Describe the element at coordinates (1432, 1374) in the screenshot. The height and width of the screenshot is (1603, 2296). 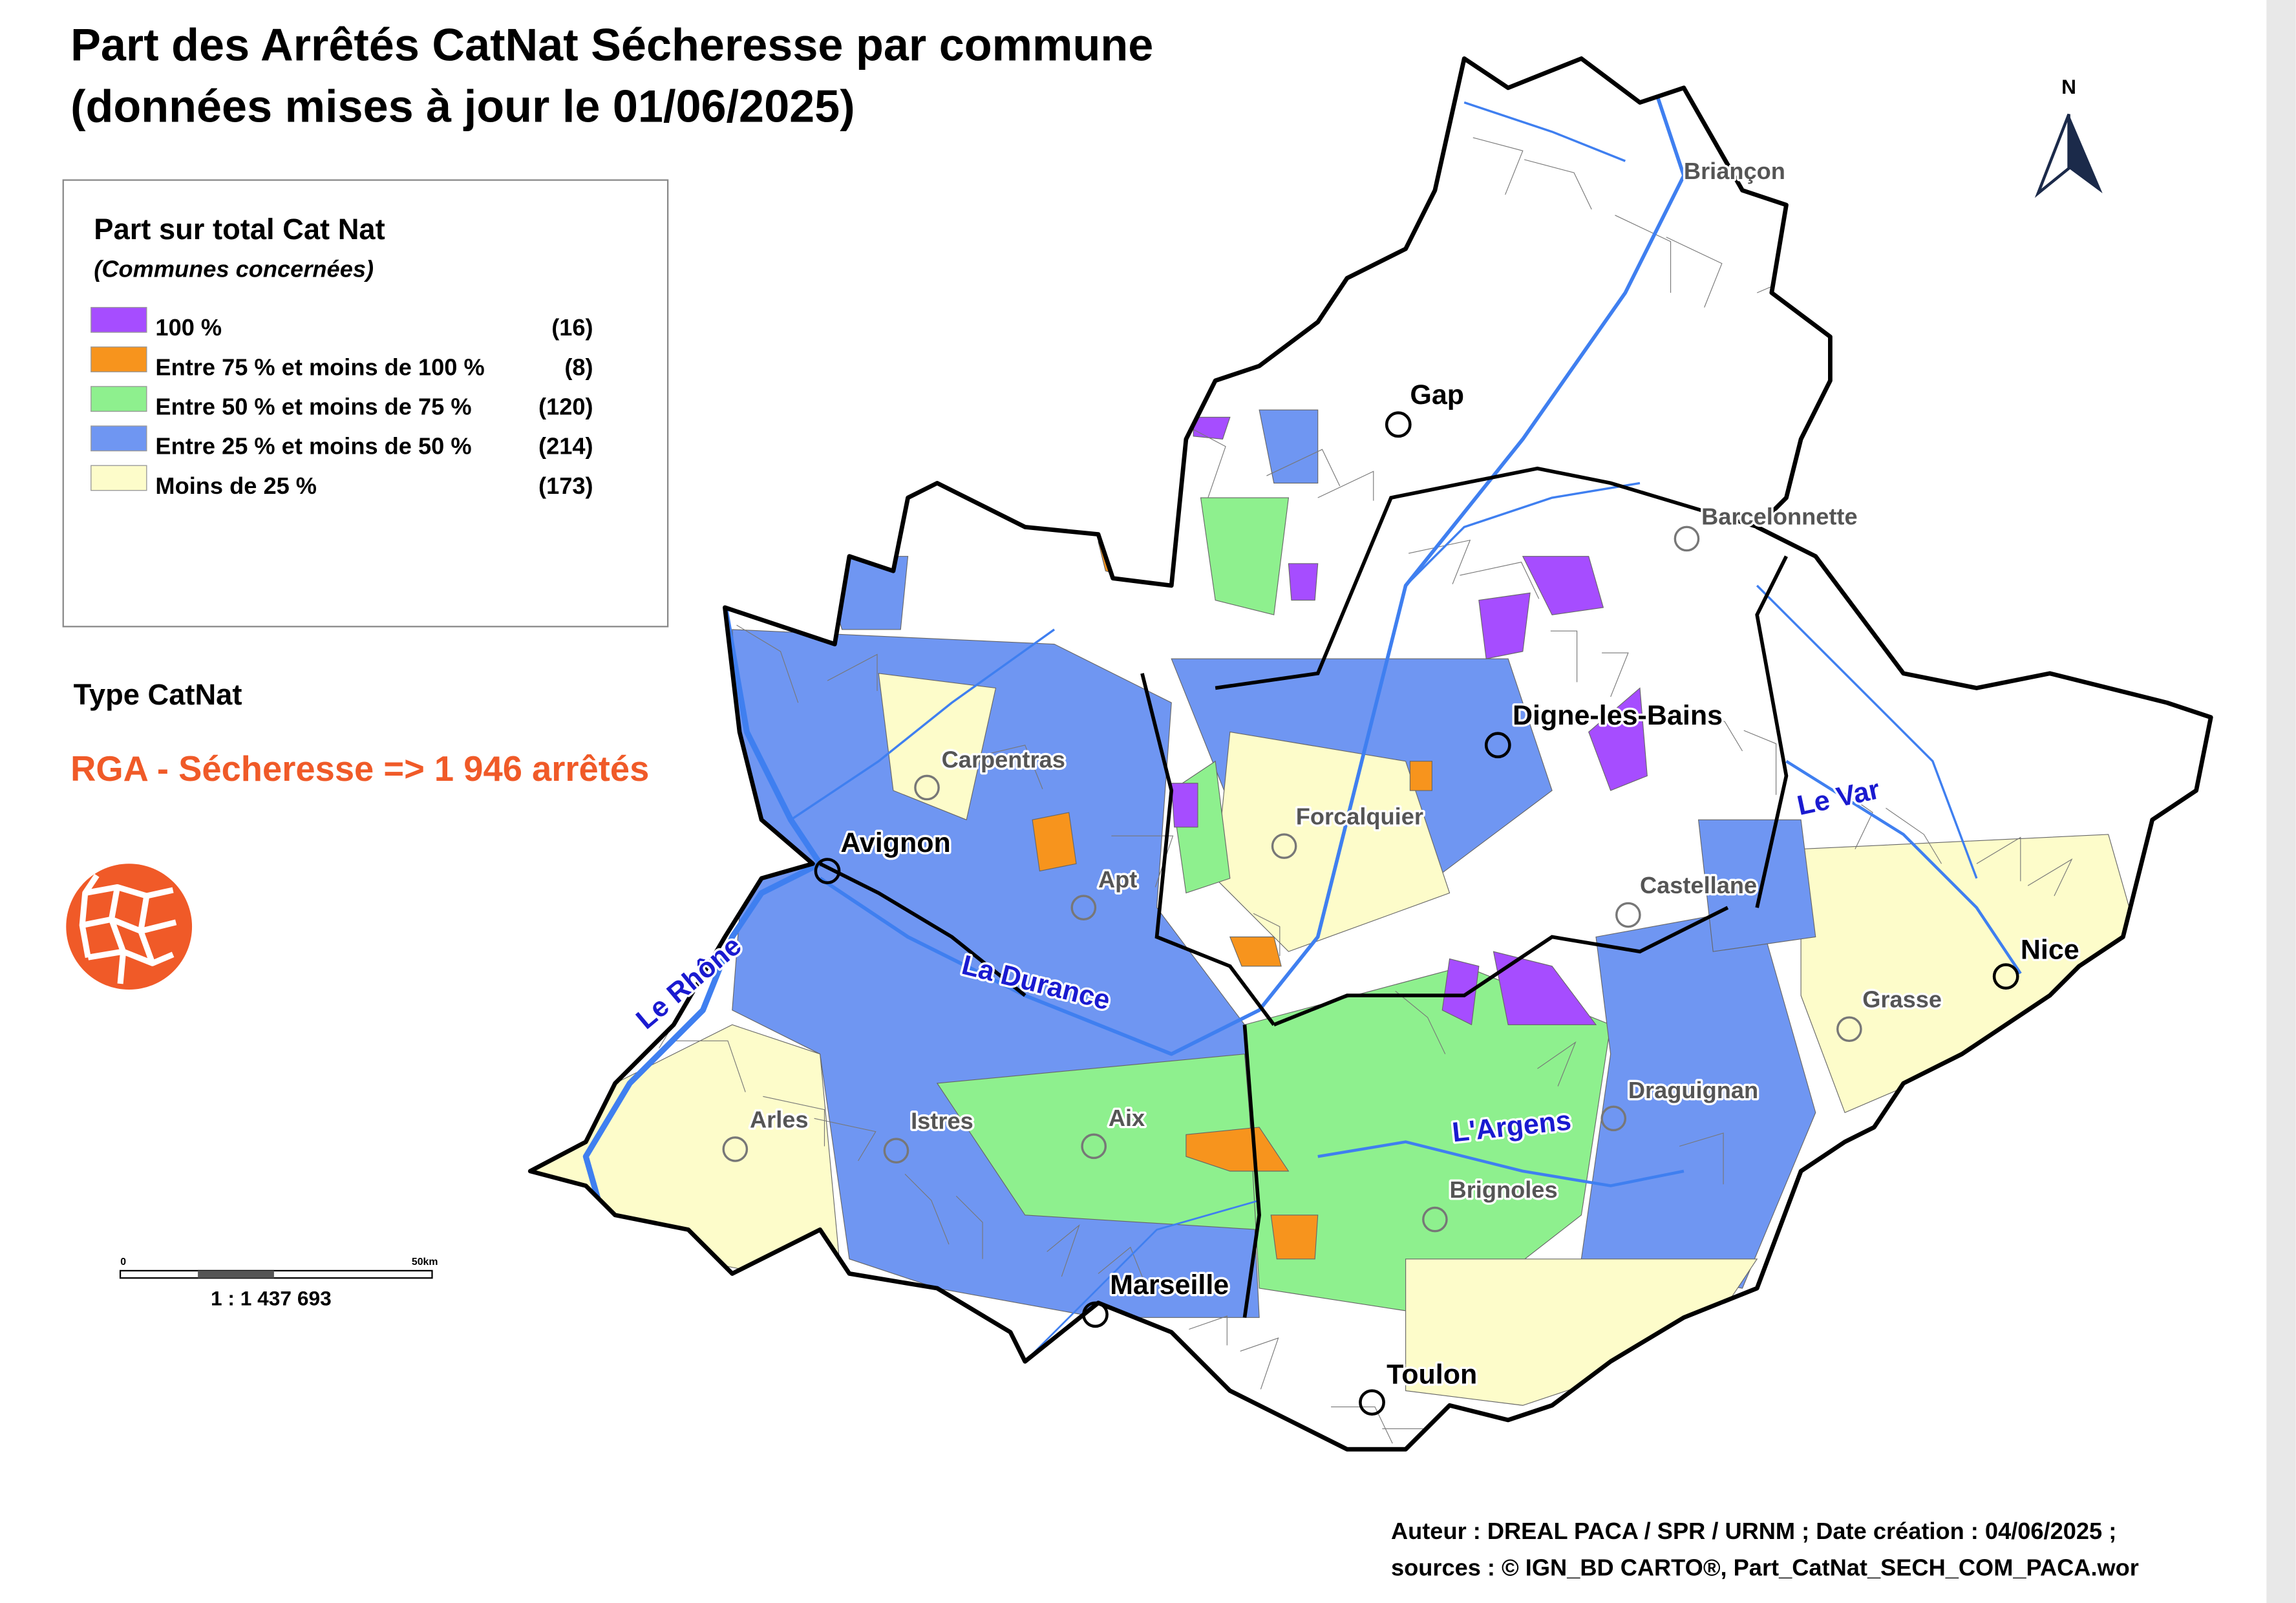
I see `city-label: Toulon` at that location.